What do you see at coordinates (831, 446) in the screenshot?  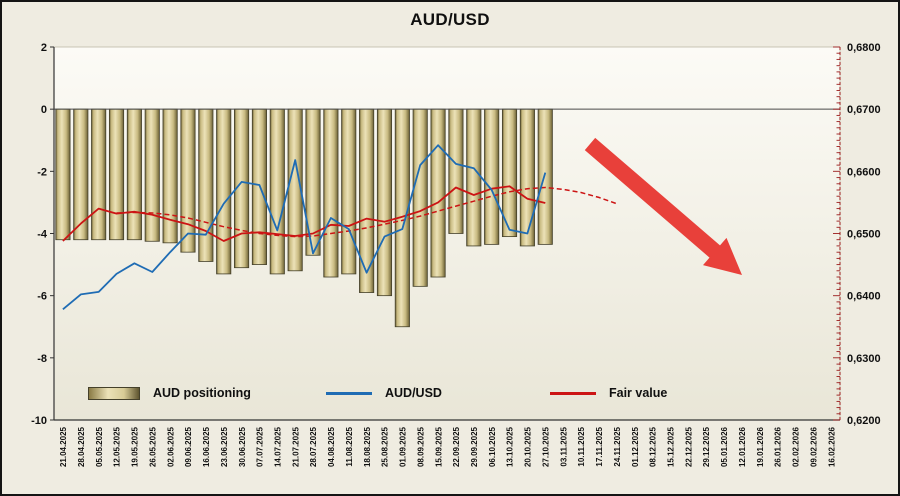 I see `x-axis-label: 16.02.2026` at bounding box center [831, 446].